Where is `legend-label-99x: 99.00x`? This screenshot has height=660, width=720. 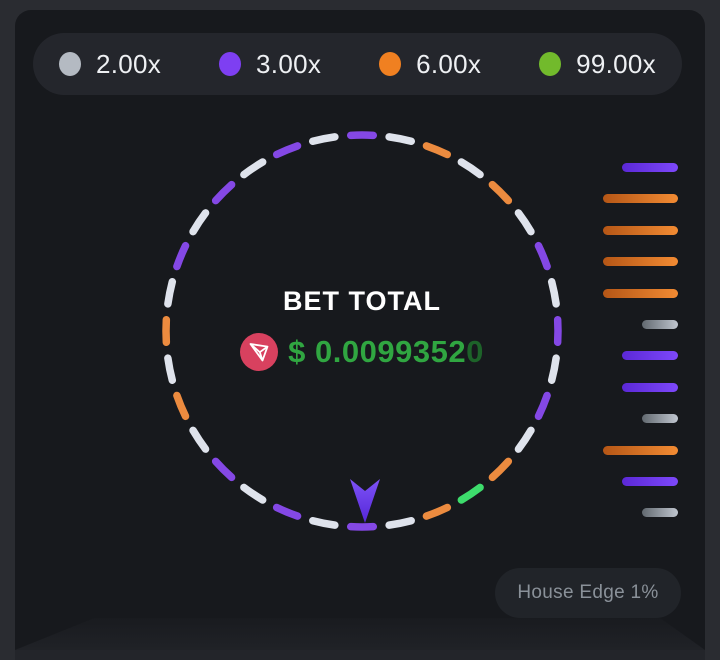 legend-label-99x: 99.00x is located at coordinates (616, 63).